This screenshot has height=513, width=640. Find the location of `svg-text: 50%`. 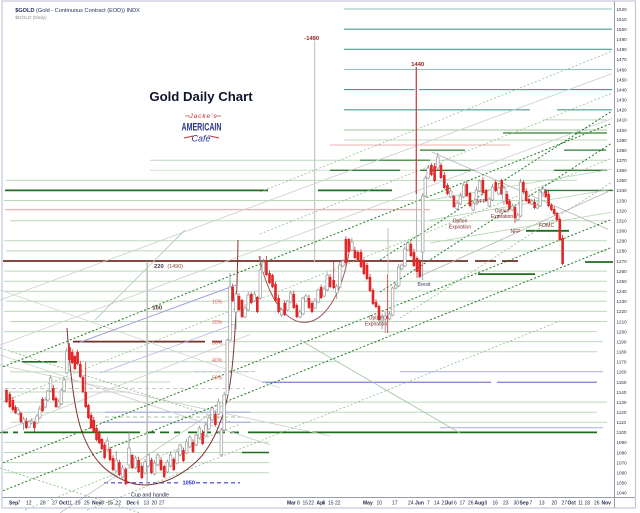

svg-text: 50% is located at coordinates (217, 379).